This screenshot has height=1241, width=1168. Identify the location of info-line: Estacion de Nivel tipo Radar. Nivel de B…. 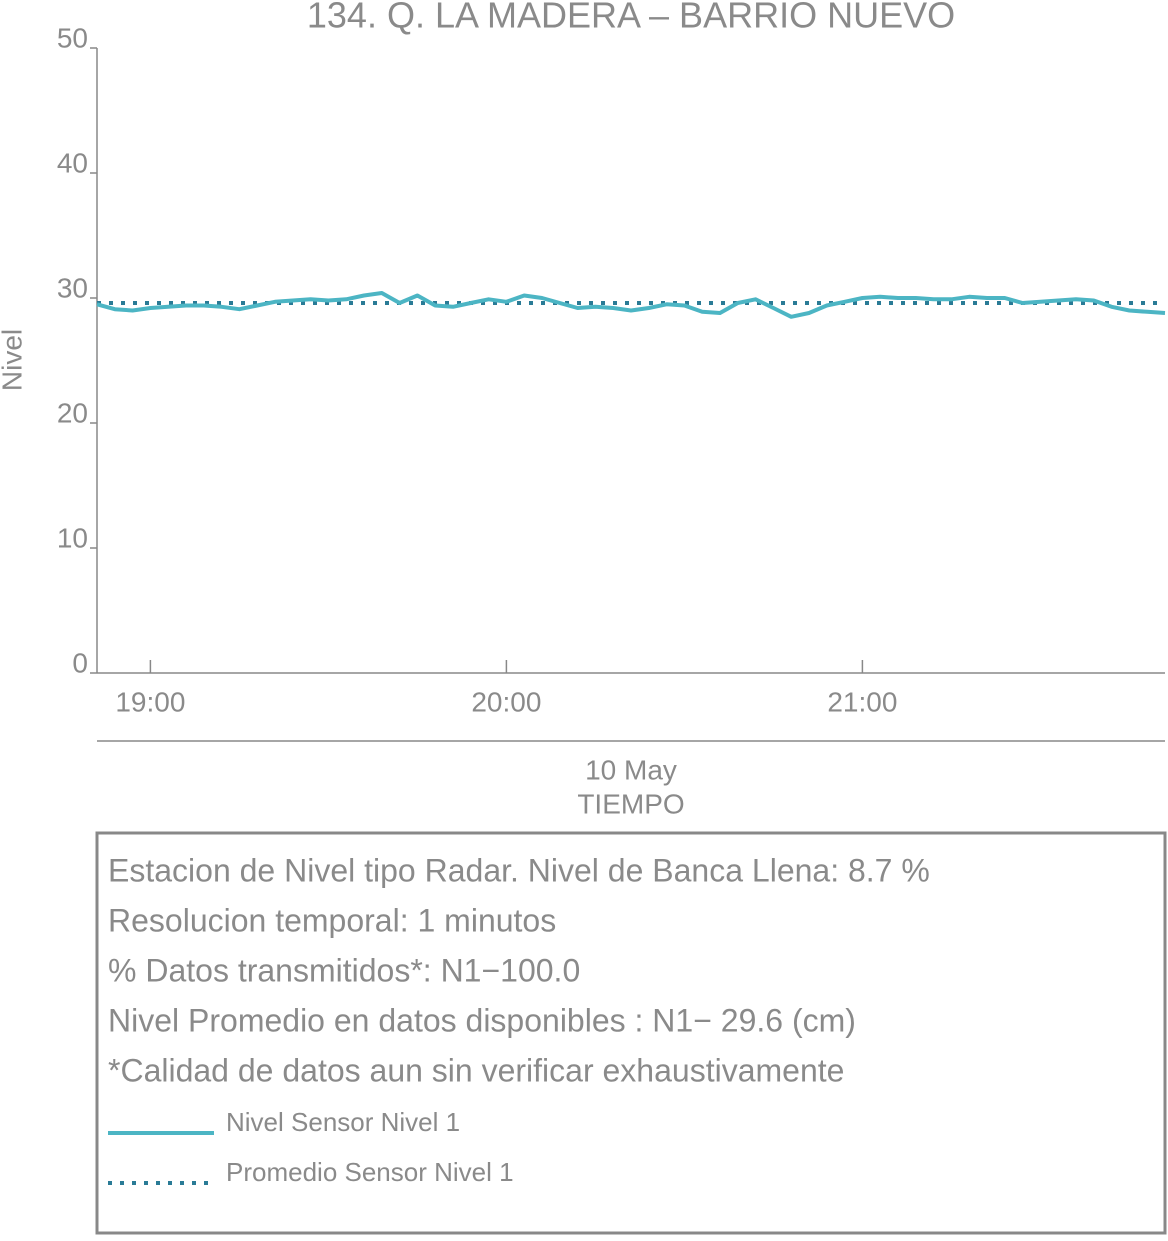
(519, 870).